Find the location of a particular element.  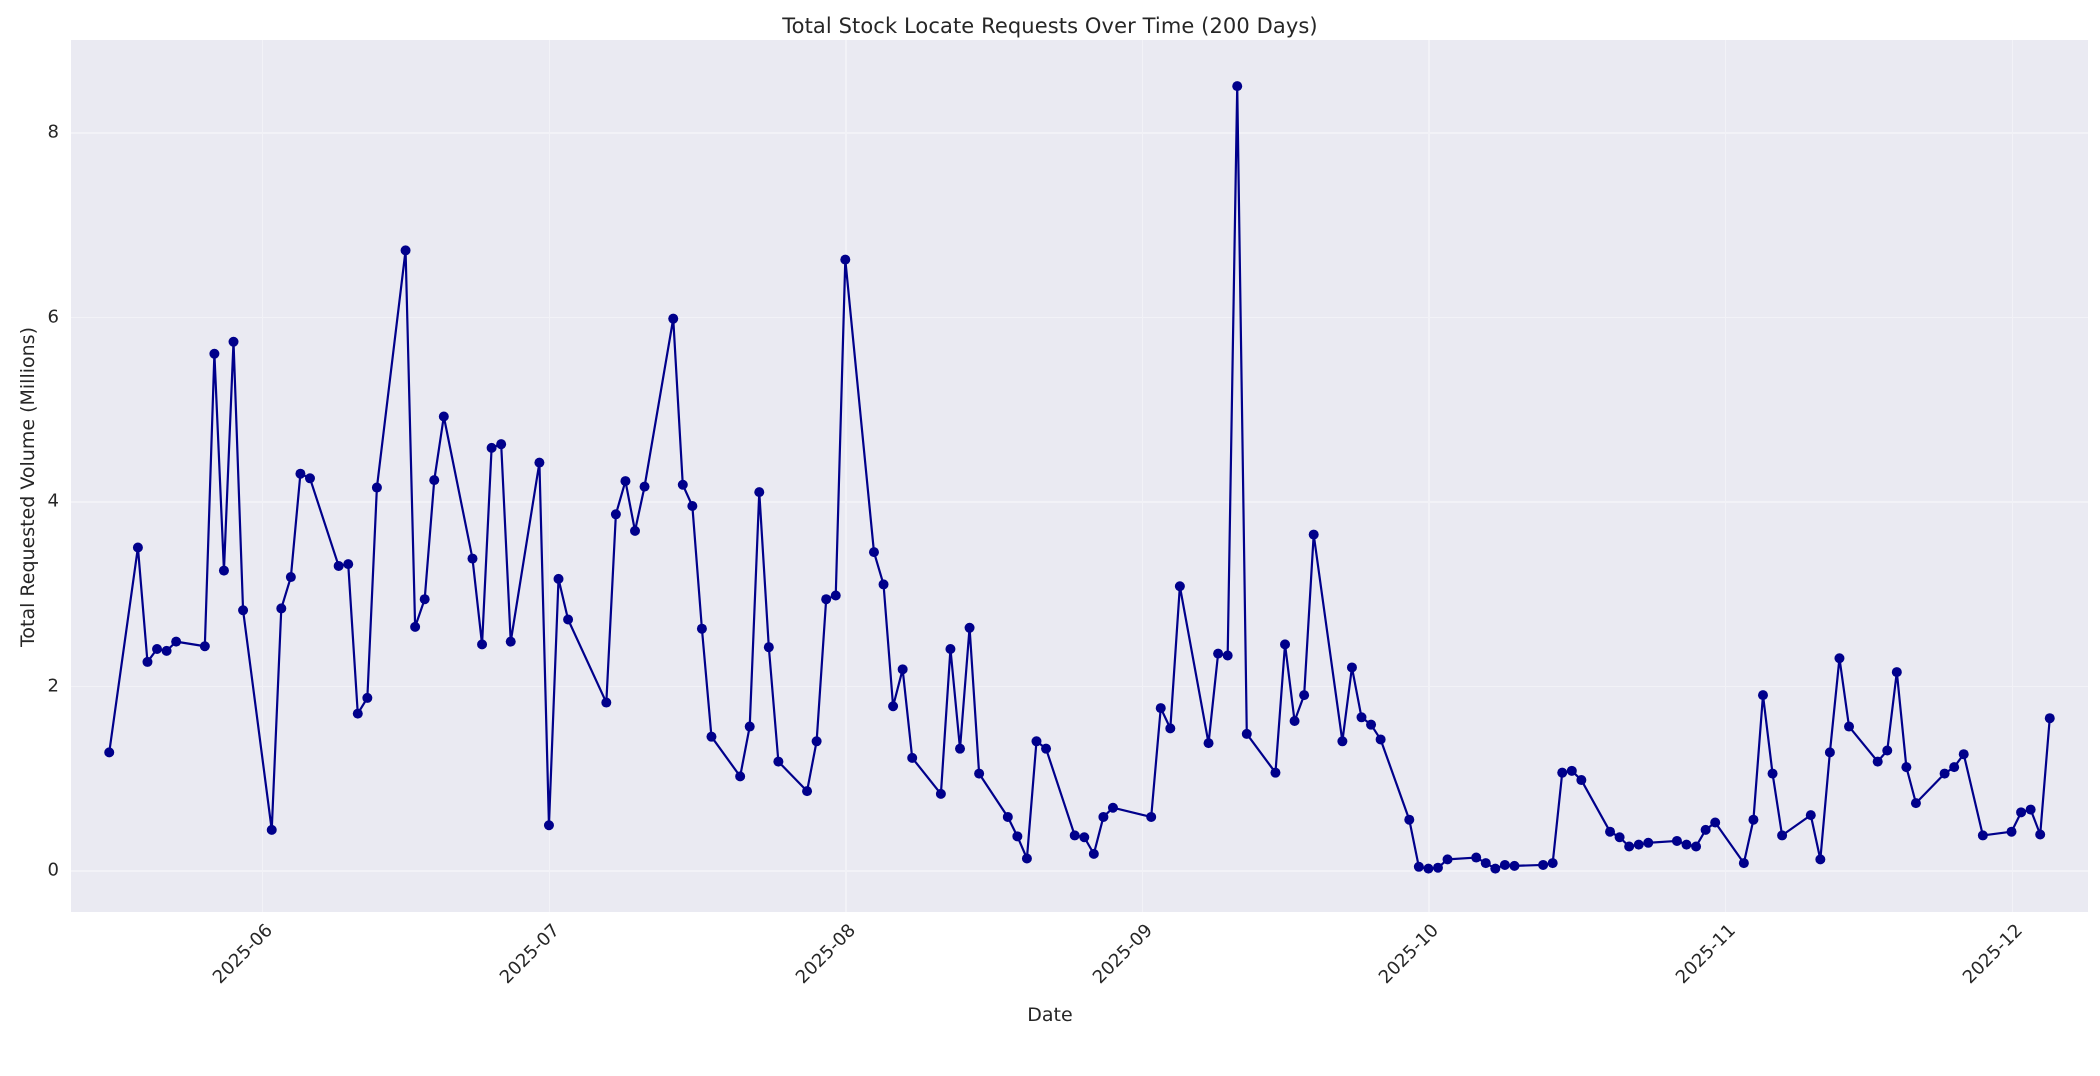

y-tick-label: 2 is located at coordinates (53, 686).